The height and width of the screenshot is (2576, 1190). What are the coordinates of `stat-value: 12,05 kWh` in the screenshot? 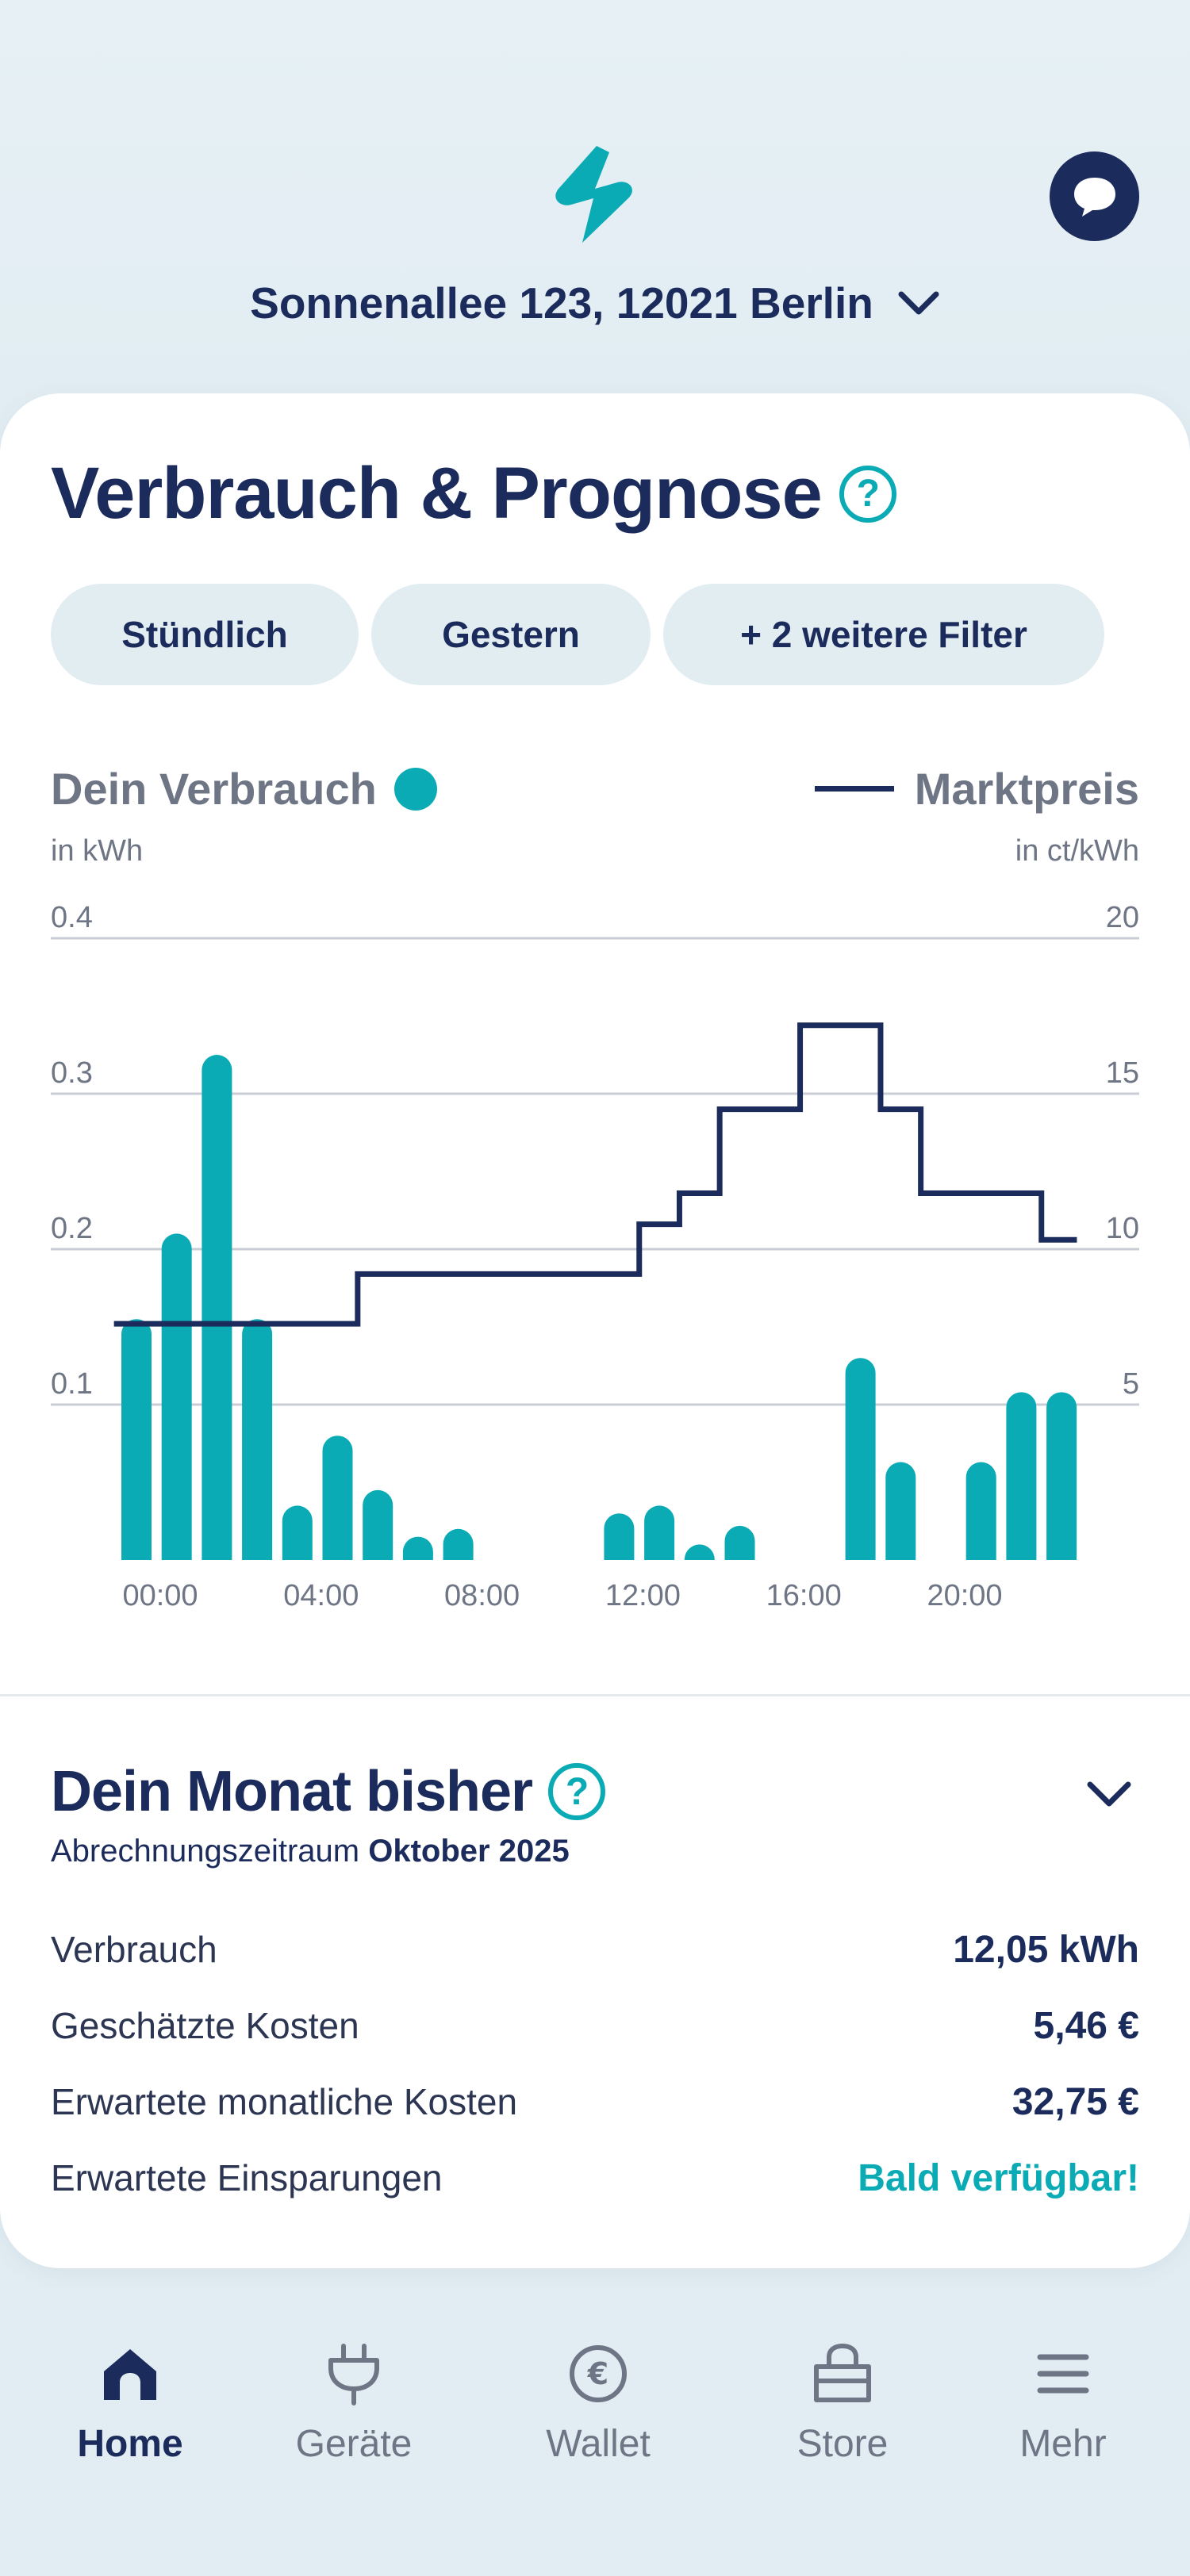 It's located at (1046, 1950).